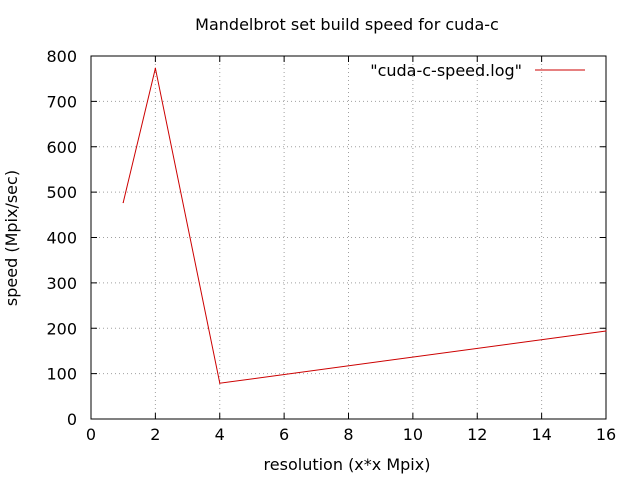  I want to click on x-tick-label: 12, so click(477, 434).